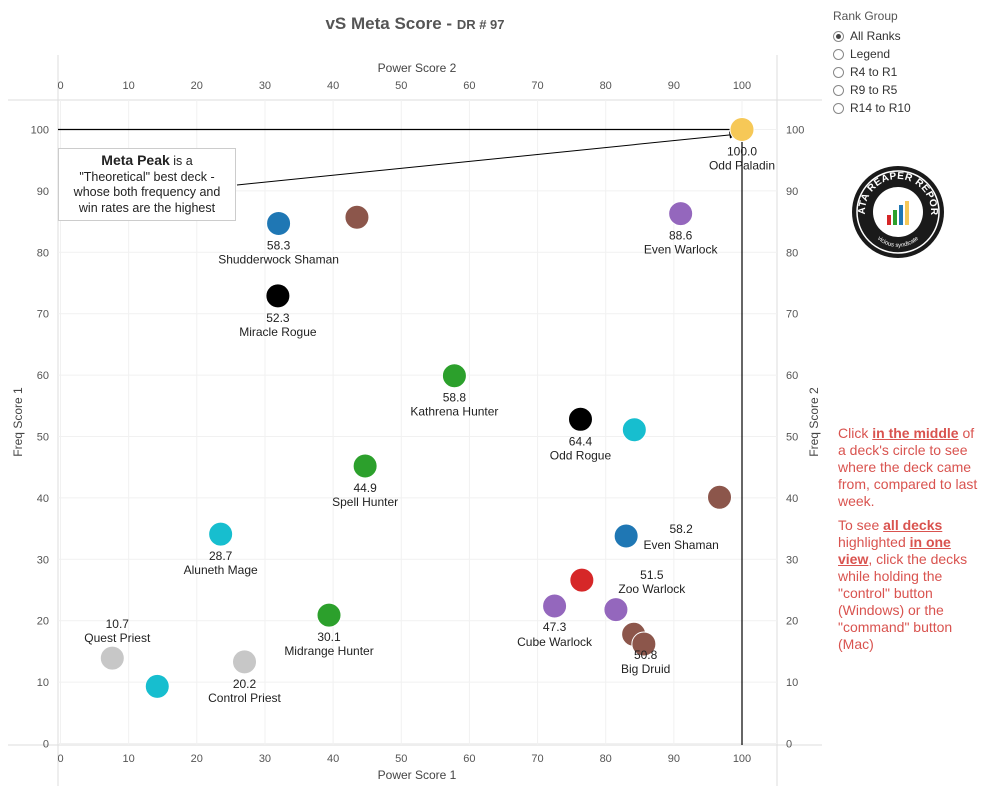 The image size is (987, 786). What do you see at coordinates (197, 759) in the screenshot?
I see `x-tick-label: 20` at bounding box center [197, 759].